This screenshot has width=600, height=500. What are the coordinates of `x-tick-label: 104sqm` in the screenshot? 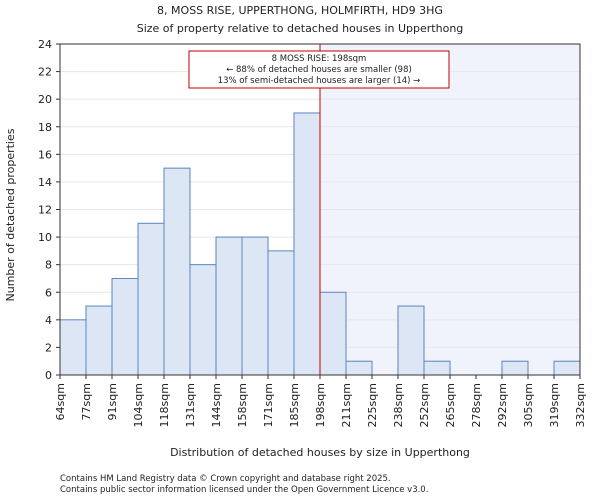 It's located at (138, 405).